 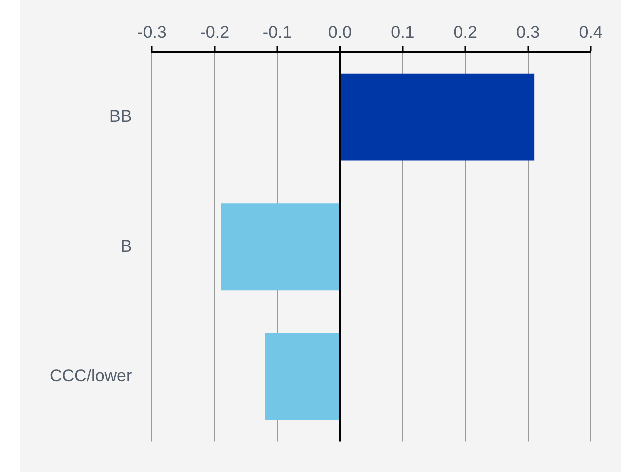 I want to click on x-tick-label: 0.3, so click(x=528, y=32).